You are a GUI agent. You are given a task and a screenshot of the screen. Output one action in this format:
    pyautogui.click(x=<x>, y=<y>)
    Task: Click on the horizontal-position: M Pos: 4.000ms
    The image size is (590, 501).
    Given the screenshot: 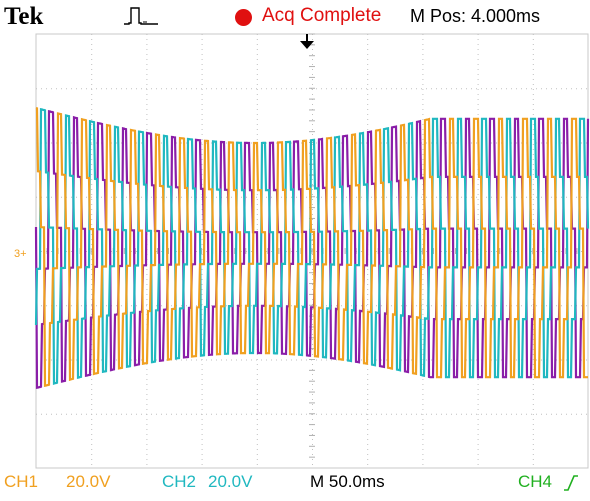 What is the action you would take?
    pyautogui.click(x=475, y=16)
    